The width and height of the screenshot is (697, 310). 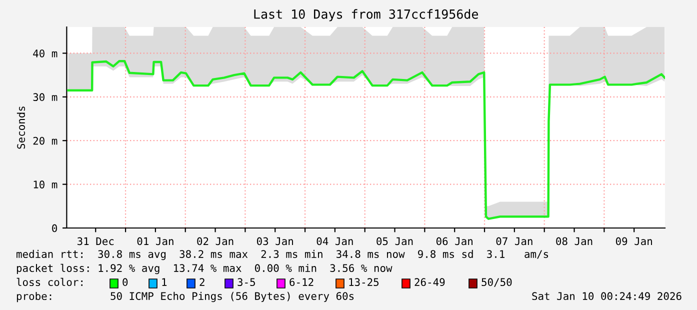 What do you see at coordinates (454, 241) in the screenshot?
I see `x-tick-label: 06 Jan` at bounding box center [454, 241].